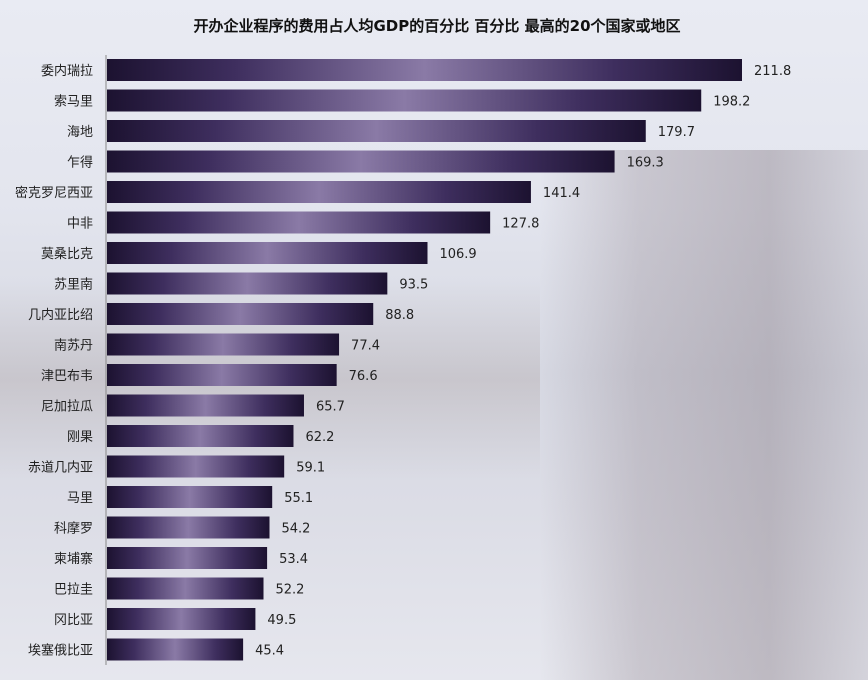 The image size is (868, 680). I want to click on data-label: 59.1, so click(310, 468).